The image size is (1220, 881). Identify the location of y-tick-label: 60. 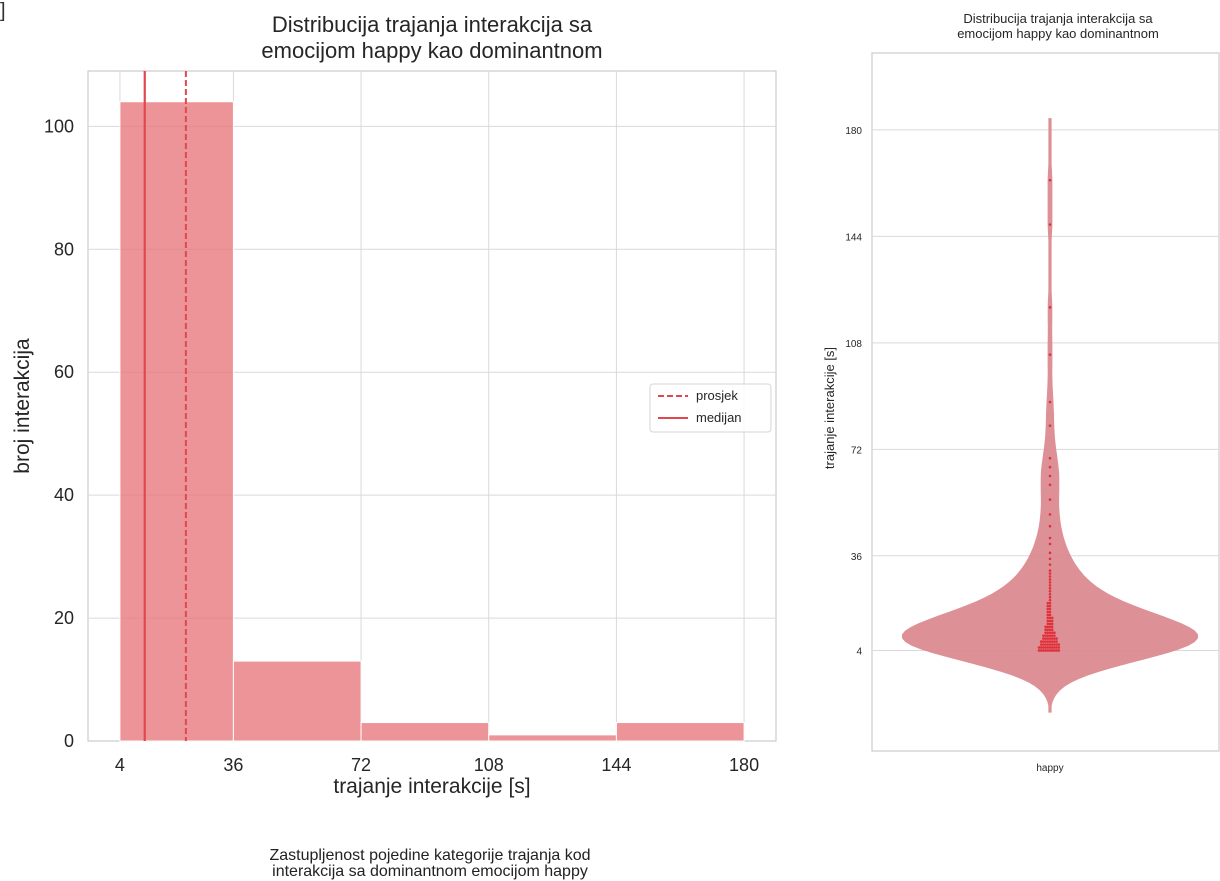
(64, 372).